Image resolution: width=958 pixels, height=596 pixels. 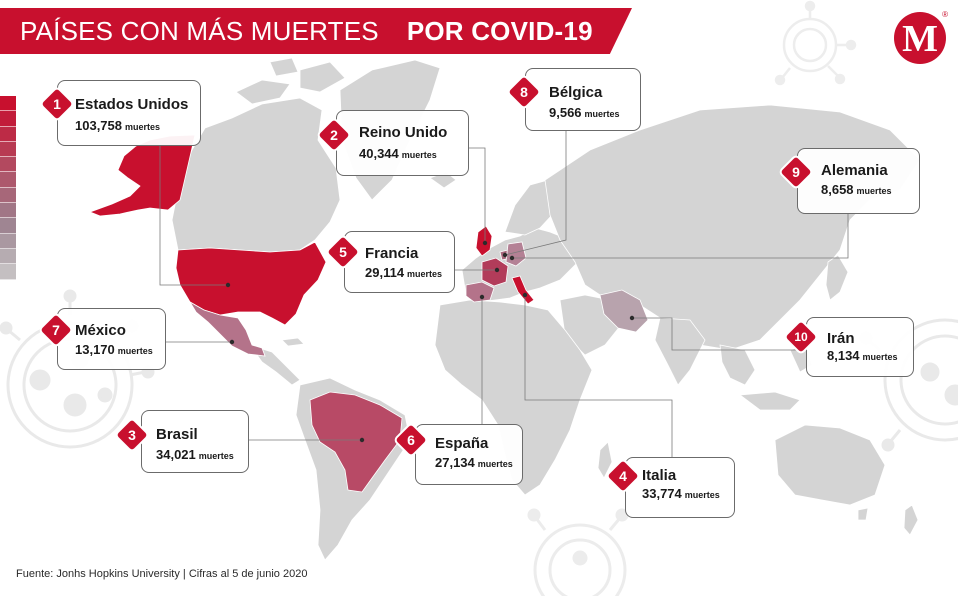 What do you see at coordinates (132, 435) in the screenshot?
I see `rank-number: 3` at bounding box center [132, 435].